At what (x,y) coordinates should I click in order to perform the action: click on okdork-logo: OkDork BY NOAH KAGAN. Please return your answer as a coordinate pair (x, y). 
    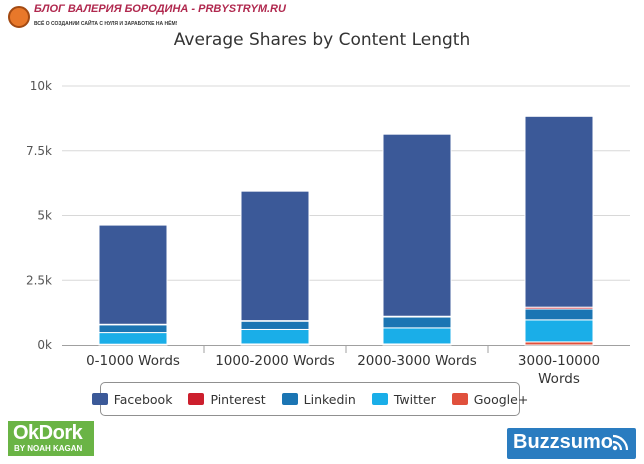
    Looking at the image, I should click on (51, 438).